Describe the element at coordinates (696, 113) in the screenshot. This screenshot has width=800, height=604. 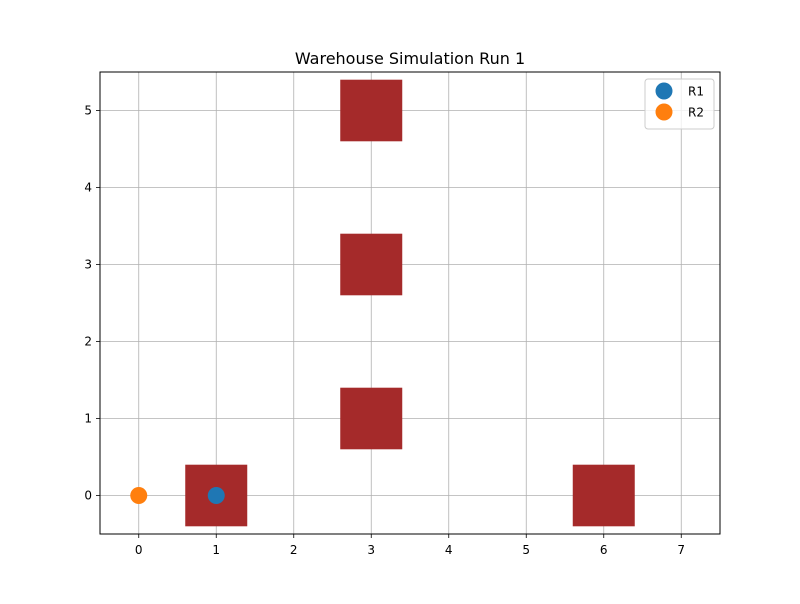
I see `legend-label: R2` at that location.